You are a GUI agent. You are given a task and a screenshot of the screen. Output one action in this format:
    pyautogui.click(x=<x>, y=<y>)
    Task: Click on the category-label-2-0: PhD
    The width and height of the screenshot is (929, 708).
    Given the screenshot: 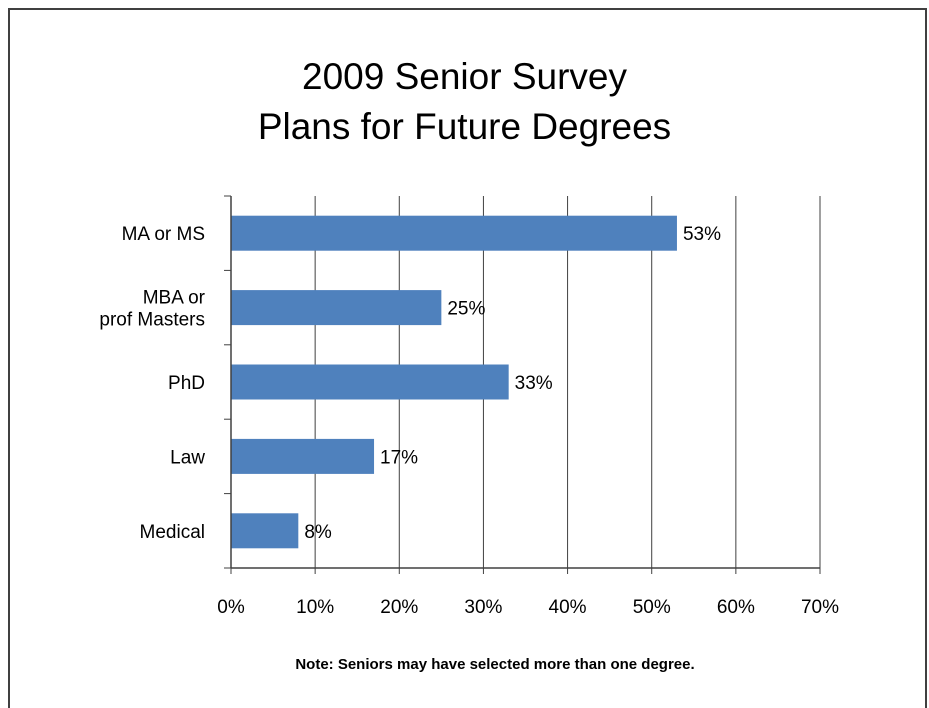 What is the action you would take?
    pyautogui.click(x=186, y=383)
    